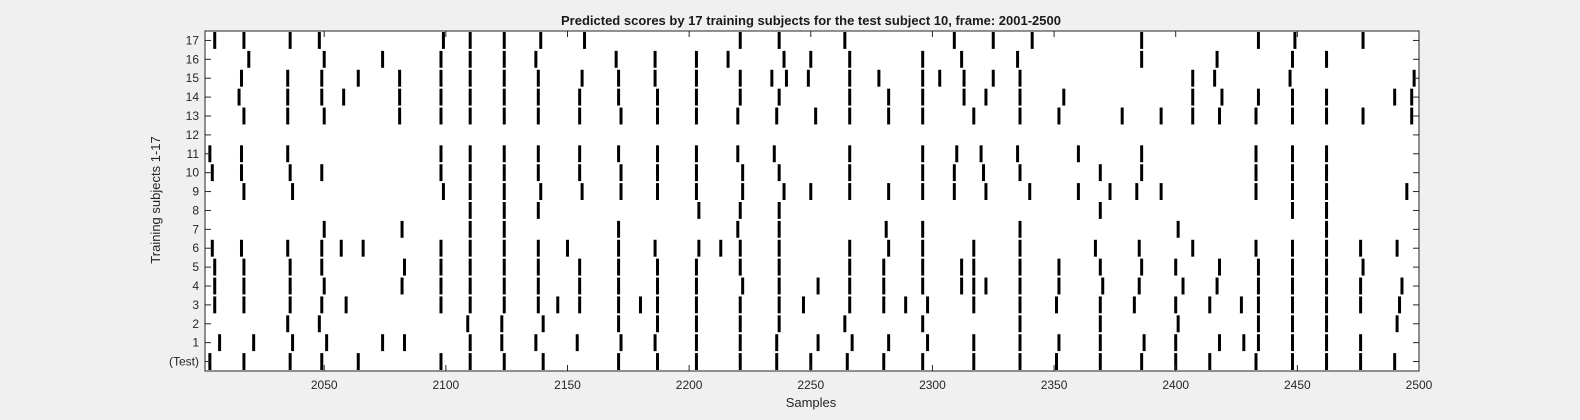 The image size is (1580, 420). Describe the element at coordinates (193, 59) in the screenshot. I see `y-tick-label: 16` at that location.